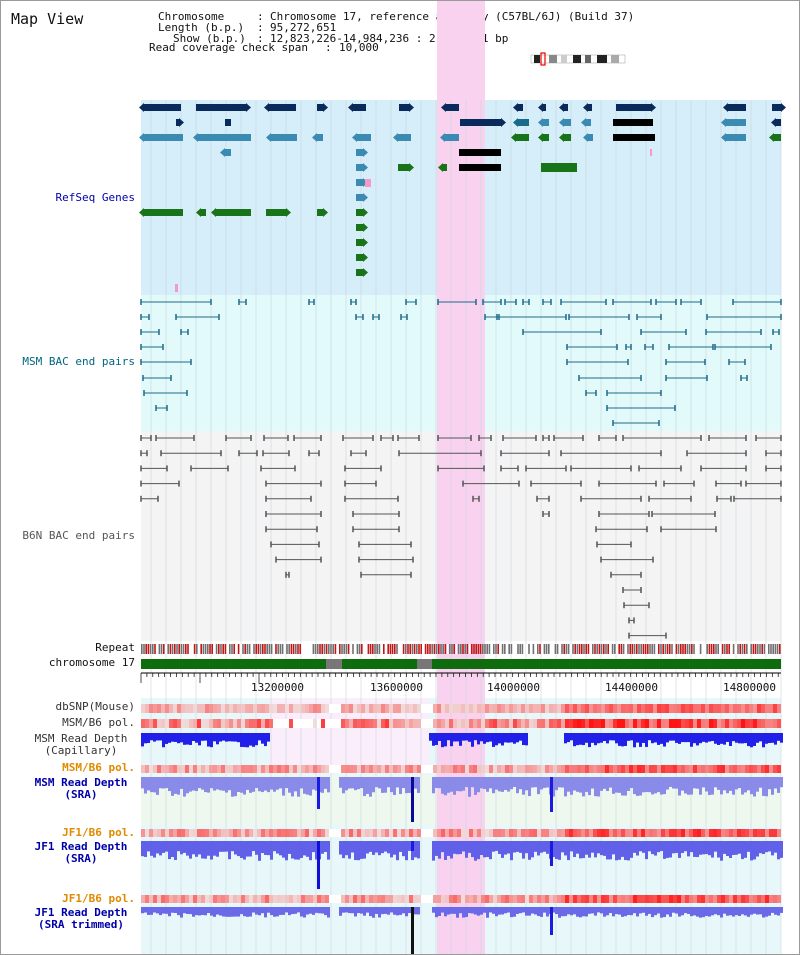 The width and height of the screenshot is (800, 955). What do you see at coordinates (115, 647) in the screenshot?
I see `track-label-repeat: Repeat` at bounding box center [115, 647].